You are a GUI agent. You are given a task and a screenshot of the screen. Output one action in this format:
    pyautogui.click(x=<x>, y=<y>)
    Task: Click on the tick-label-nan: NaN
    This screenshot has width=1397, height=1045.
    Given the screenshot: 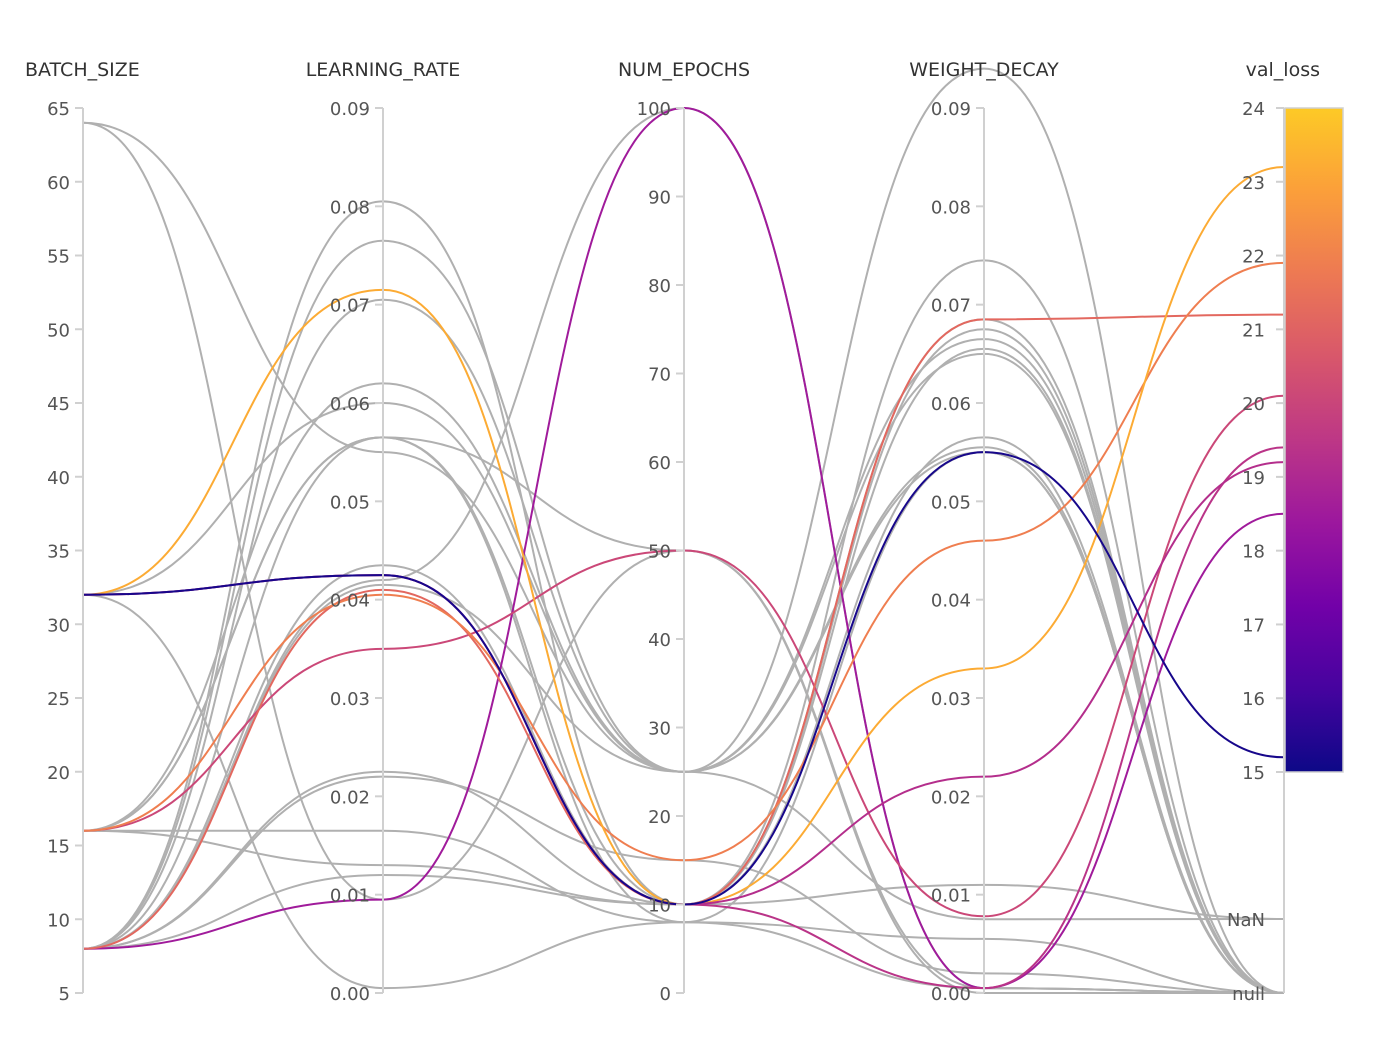 What is the action you would take?
    pyautogui.click(x=1246, y=920)
    